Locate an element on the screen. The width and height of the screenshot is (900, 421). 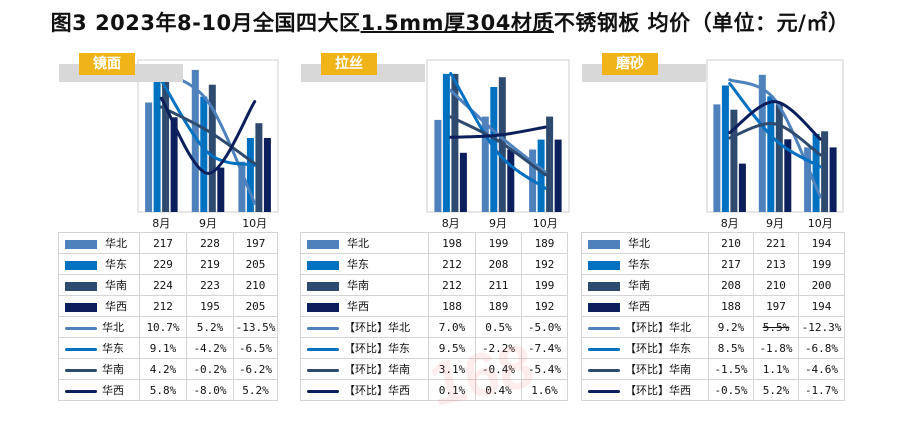
table-cell: 189 is located at coordinates (498, 306).